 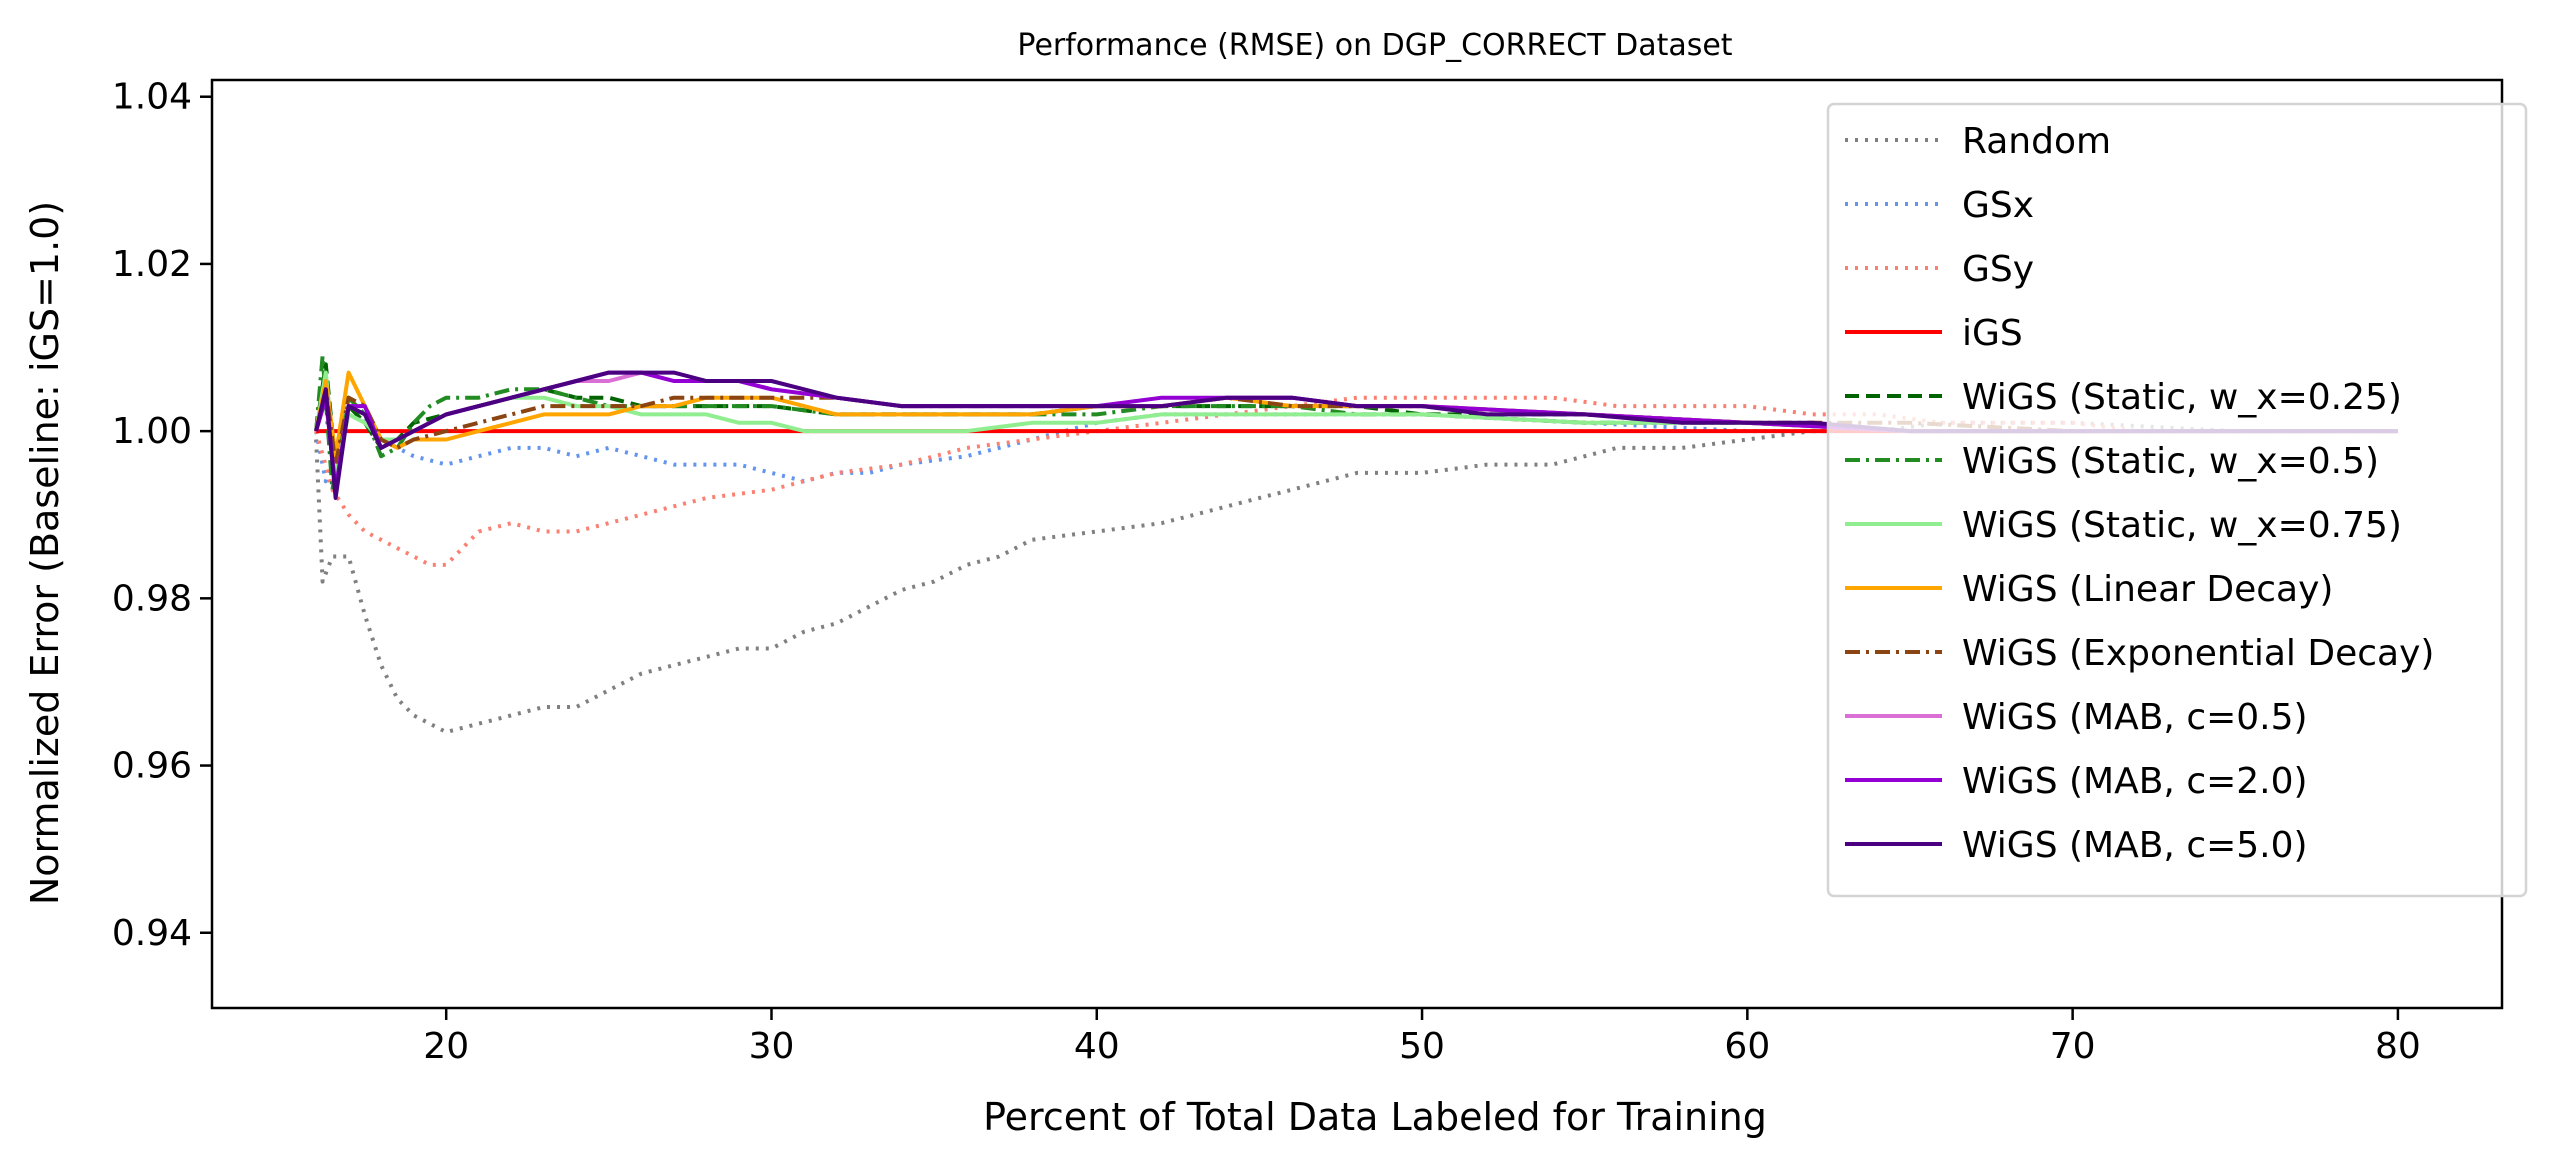 What do you see at coordinates (45, 553) in the screenshot?
I see `y-axis-label: Normalized Error (Baseline: iGS=1.0)` at bounding box center [45, 553].